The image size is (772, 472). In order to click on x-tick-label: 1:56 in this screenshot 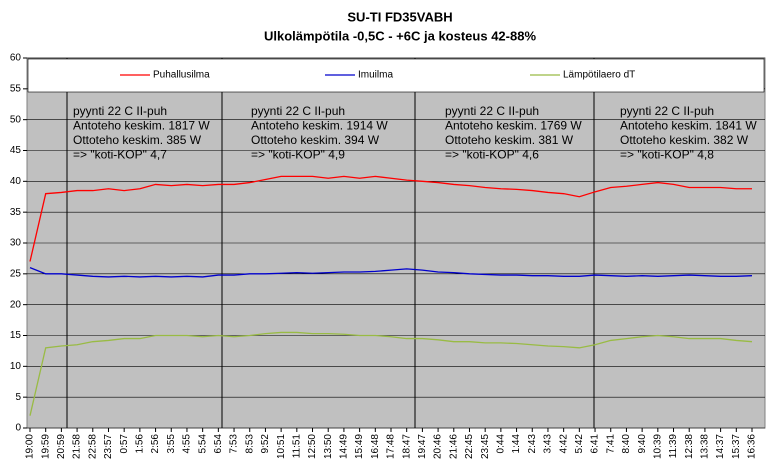, I will do `click(140, 444)`.